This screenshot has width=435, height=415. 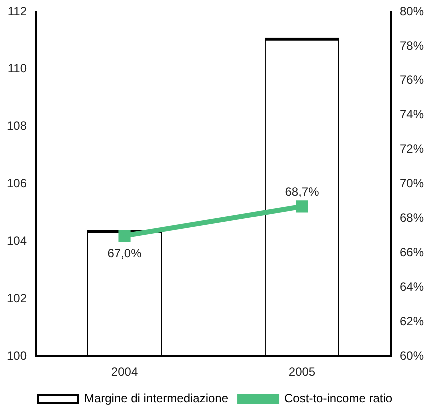 I want to click on y2-tick-label: 70%, so click(x=412, y=183).